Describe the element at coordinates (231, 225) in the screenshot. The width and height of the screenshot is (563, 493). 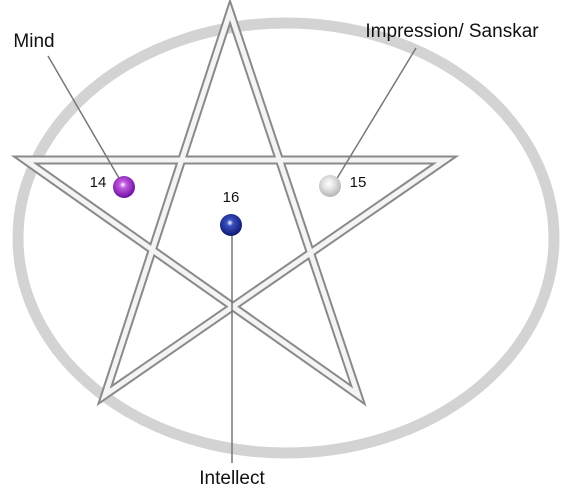
I see `blue-orb` at that location.